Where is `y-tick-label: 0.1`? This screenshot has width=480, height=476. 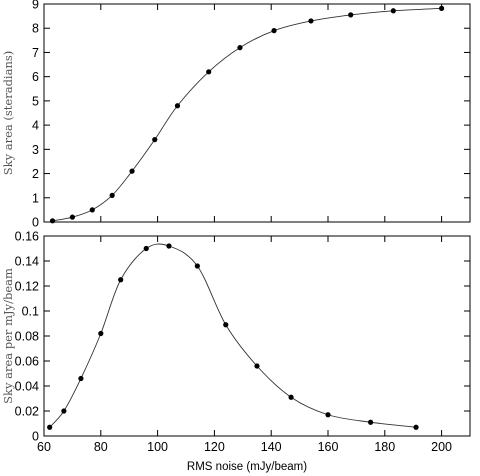
y-tick-label: 0.1 is located at coordinates (30, 312).